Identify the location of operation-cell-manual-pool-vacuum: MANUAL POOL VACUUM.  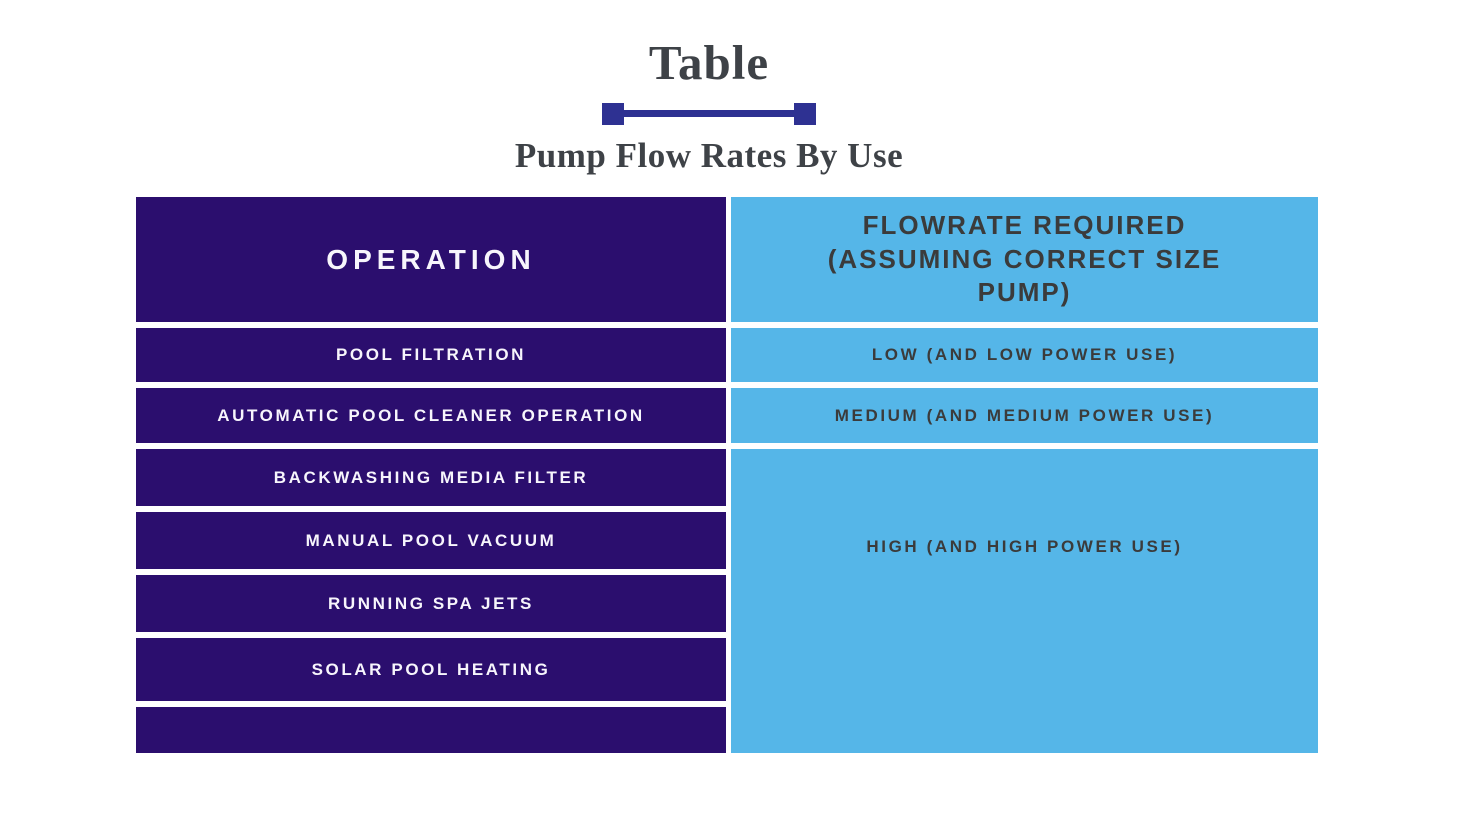
(431, 540).